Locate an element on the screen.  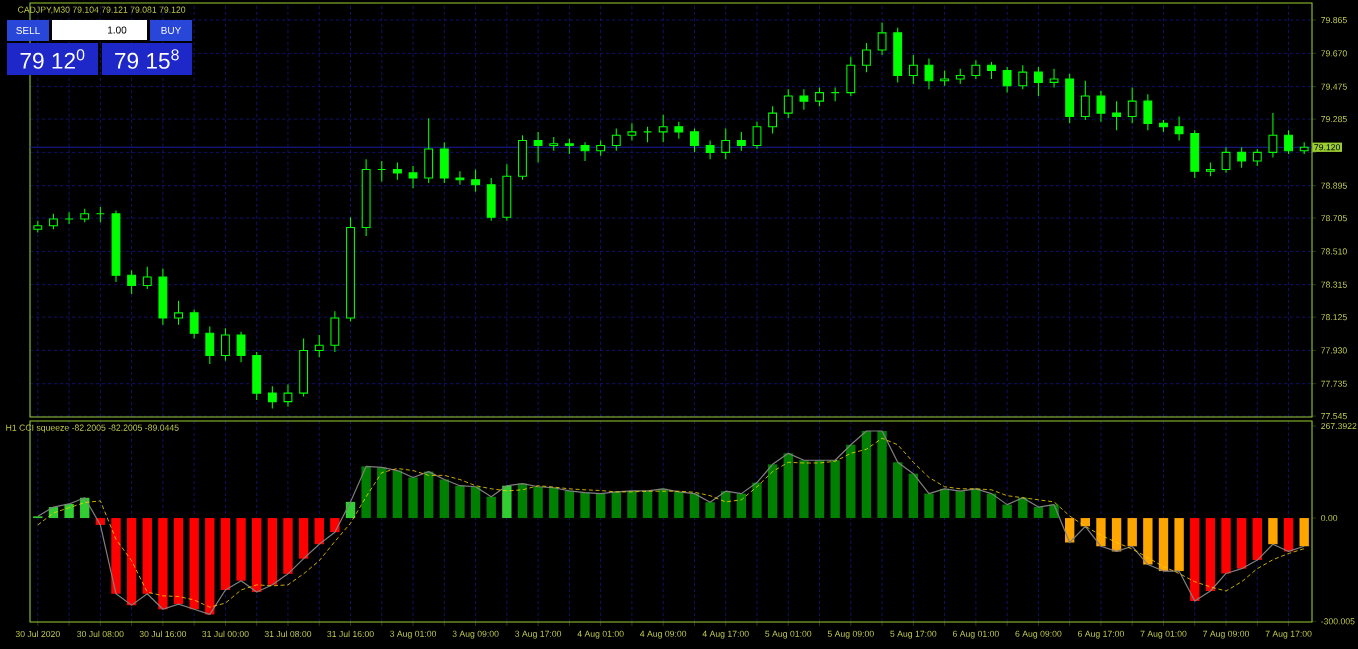
x-tick-label: 3 Aug 09:00 is located at coordinates (475, 634).